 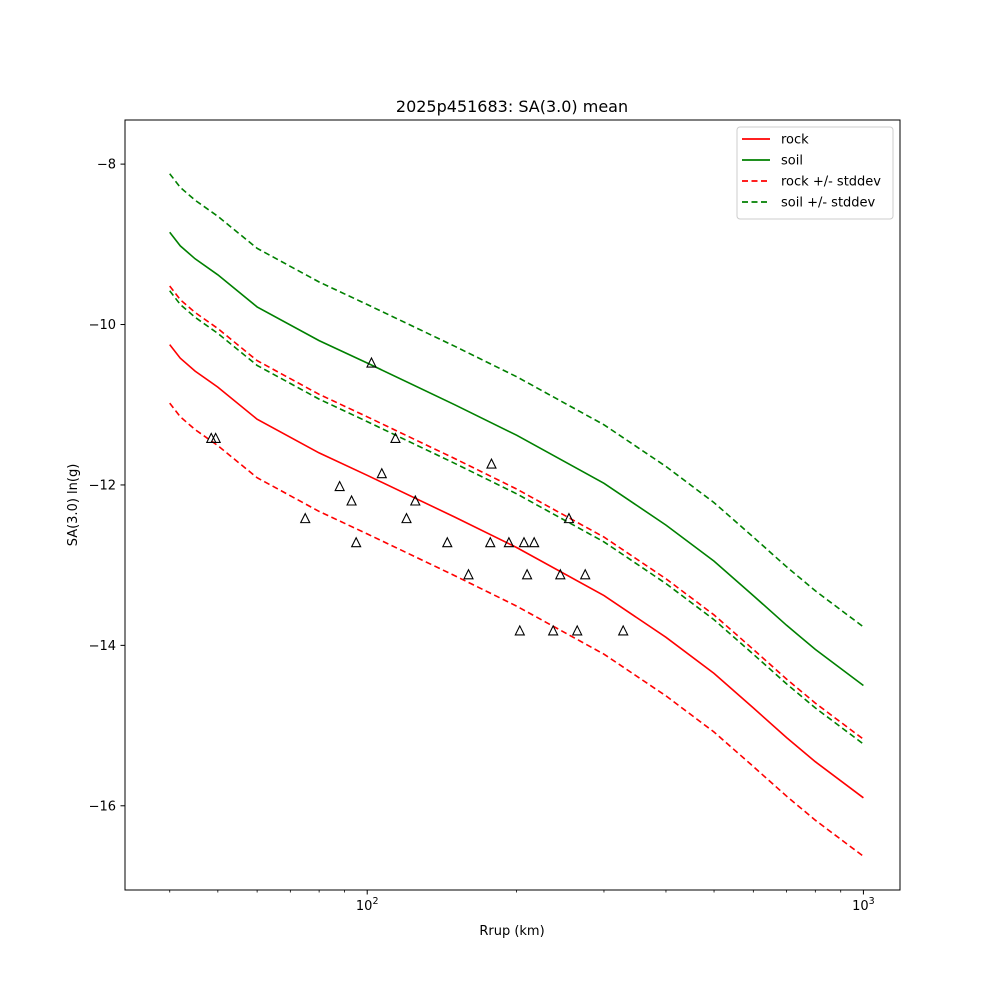 I want to click on legend: rock soil rock +/- stddev soil +/- stddev, so click(x=815, y=173).